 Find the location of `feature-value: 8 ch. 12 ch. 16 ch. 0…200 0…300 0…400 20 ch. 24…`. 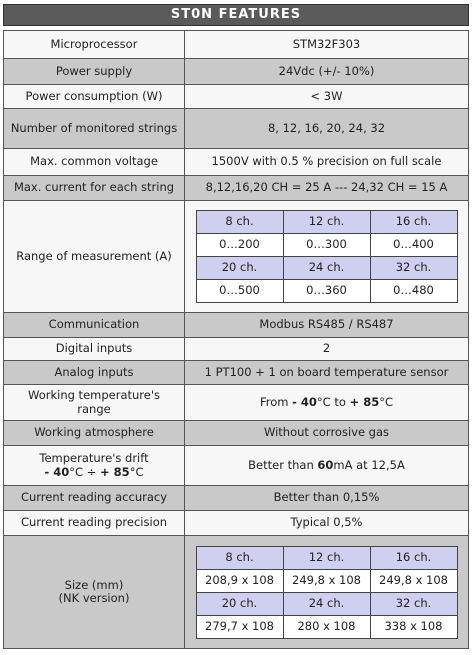

feature-value: 8 ch. 12 ch. 16 ch. 0…200 0…300 0…400 20 ch. 24… is located at coordinates (326, 256).